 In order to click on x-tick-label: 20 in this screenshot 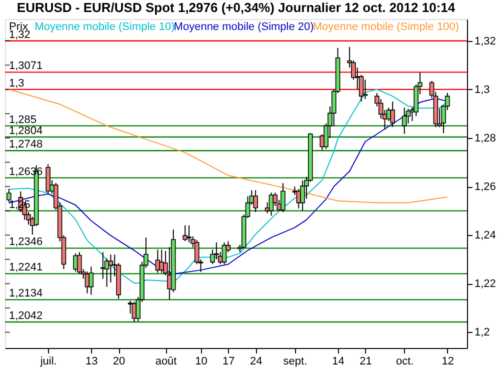, I will do `click(119, 362)`.